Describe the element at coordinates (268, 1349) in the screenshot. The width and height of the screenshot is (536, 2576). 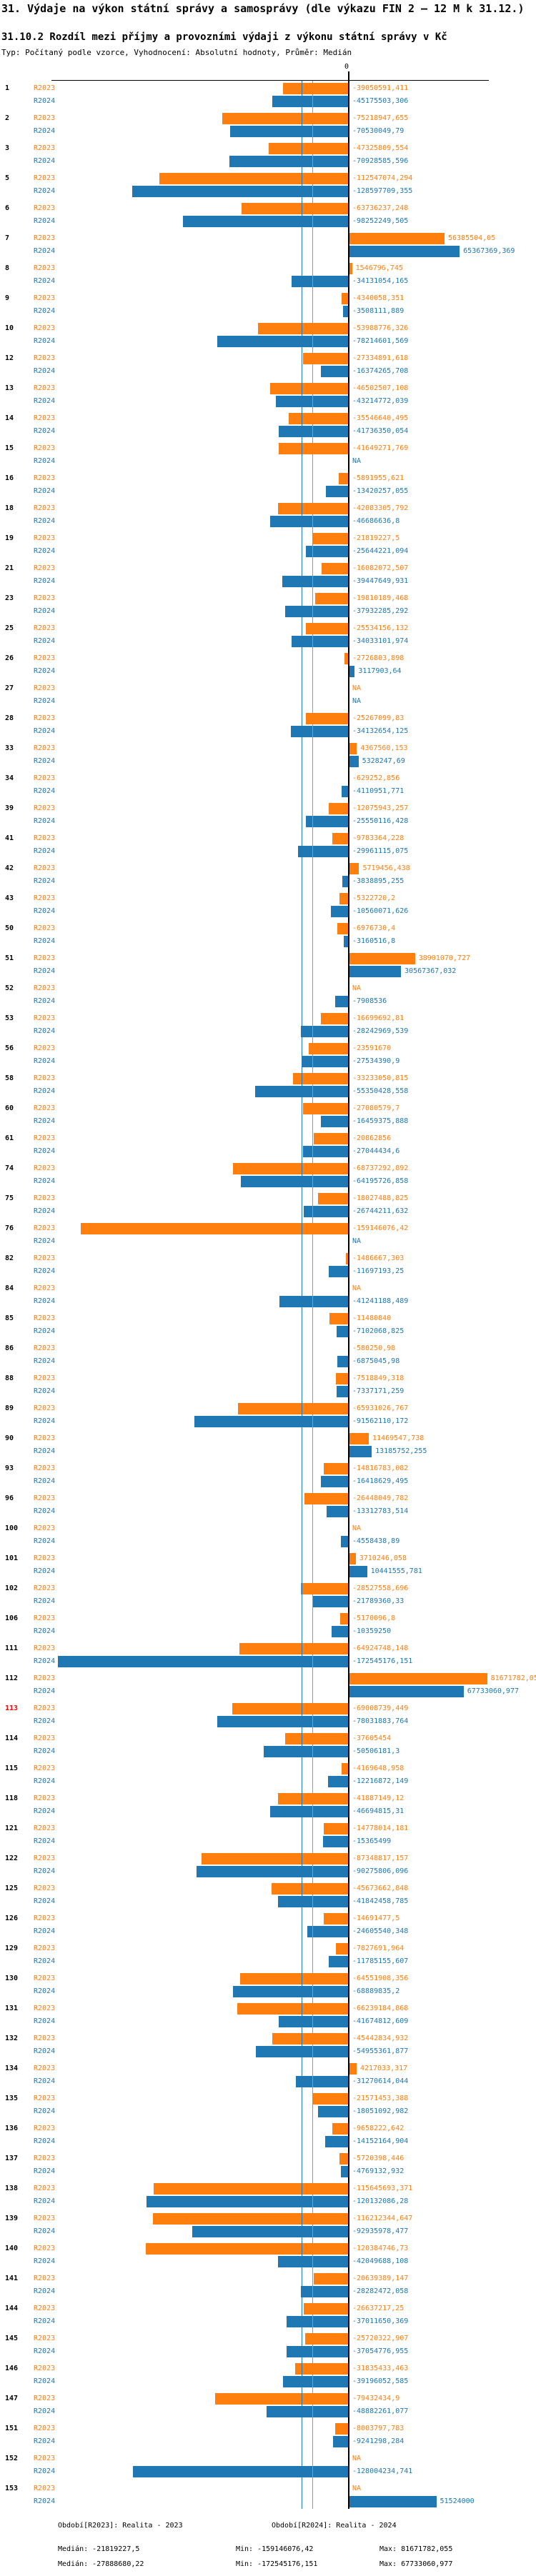
I see `bar-line-r2023: R2023 -580250,98` at that location.